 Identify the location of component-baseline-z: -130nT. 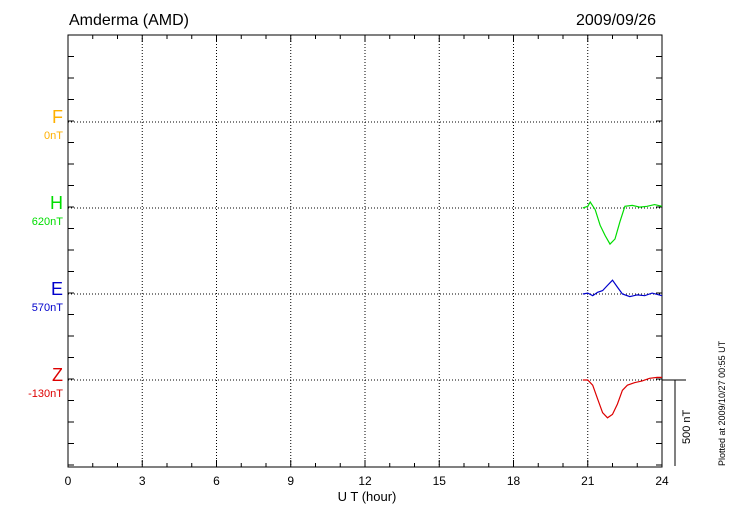
(33, 394).